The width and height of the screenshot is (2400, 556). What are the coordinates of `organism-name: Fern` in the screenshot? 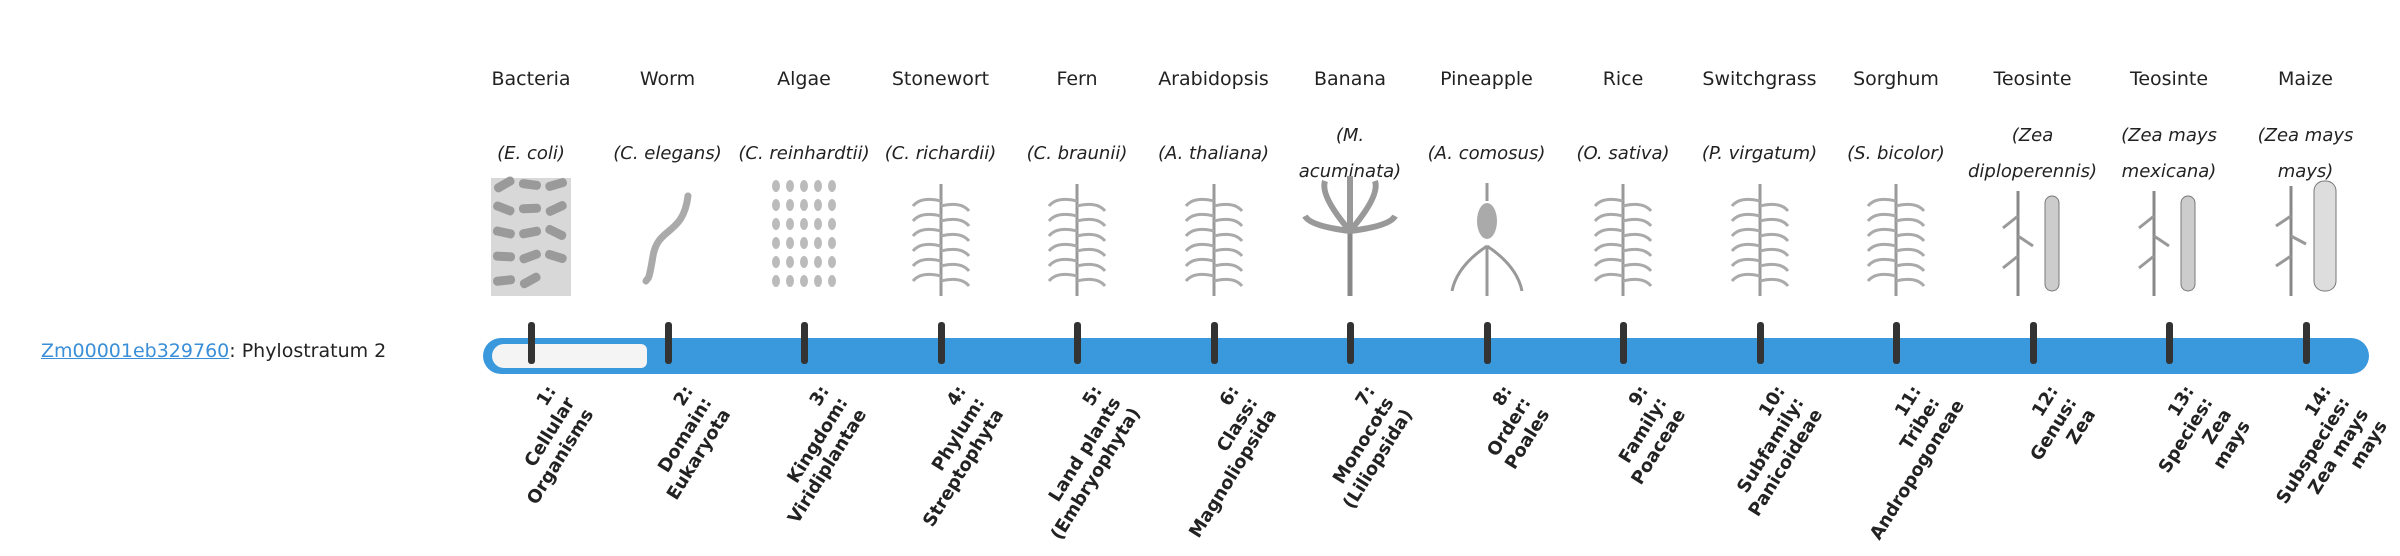 It's located at (1077, 79).